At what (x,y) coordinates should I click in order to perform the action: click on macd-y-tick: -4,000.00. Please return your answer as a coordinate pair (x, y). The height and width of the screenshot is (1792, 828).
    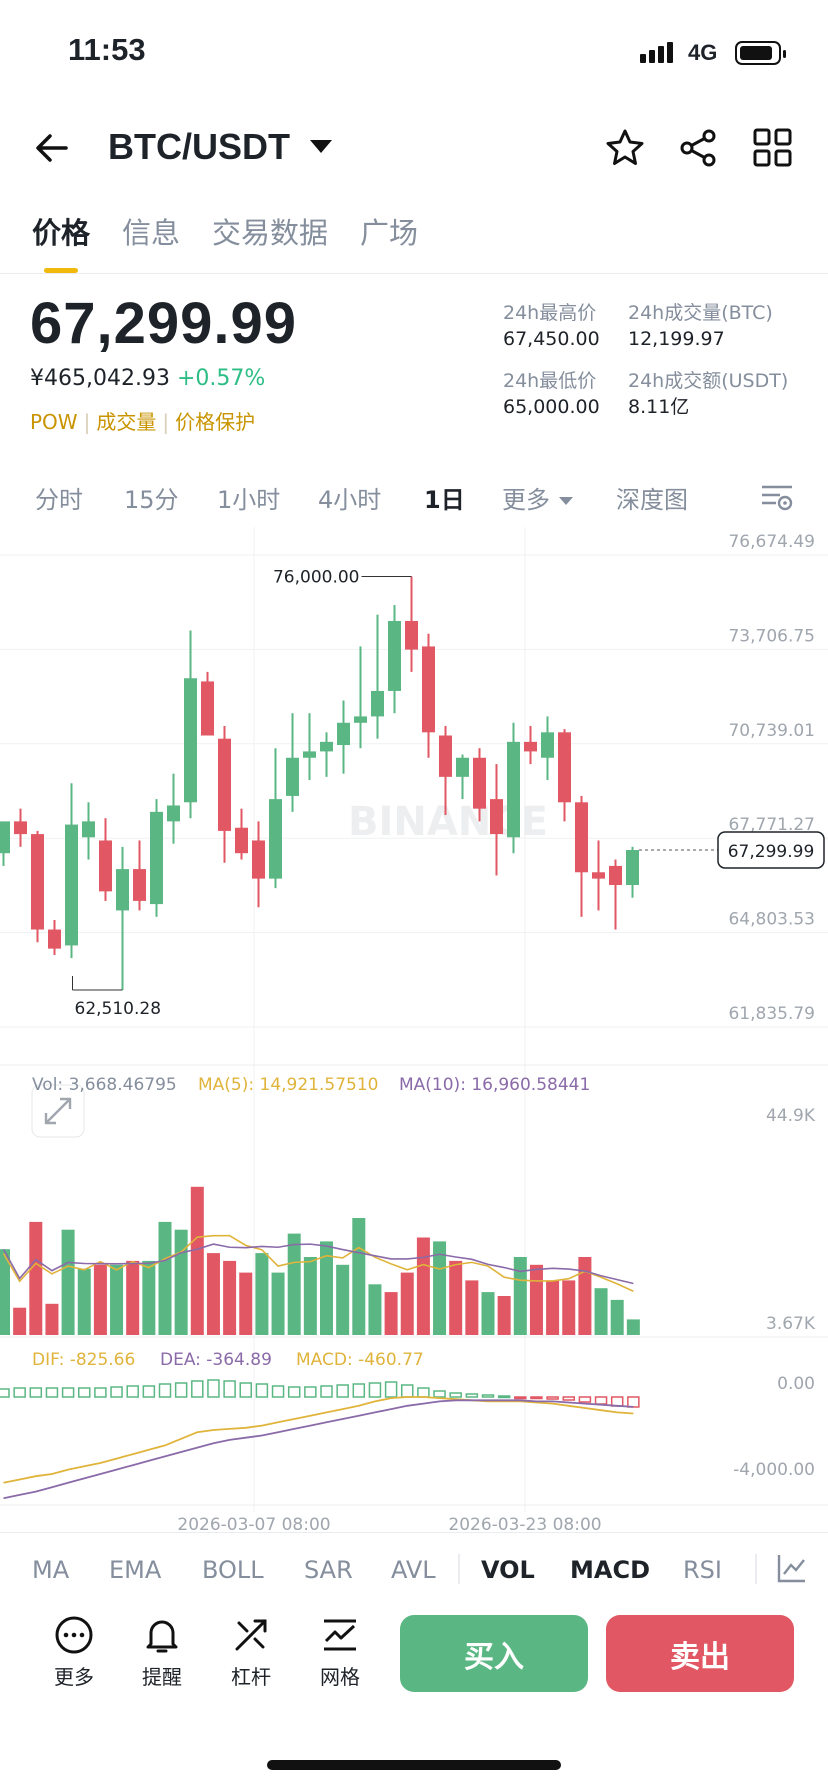
    Looking at the image, I should click on (774, 1470).